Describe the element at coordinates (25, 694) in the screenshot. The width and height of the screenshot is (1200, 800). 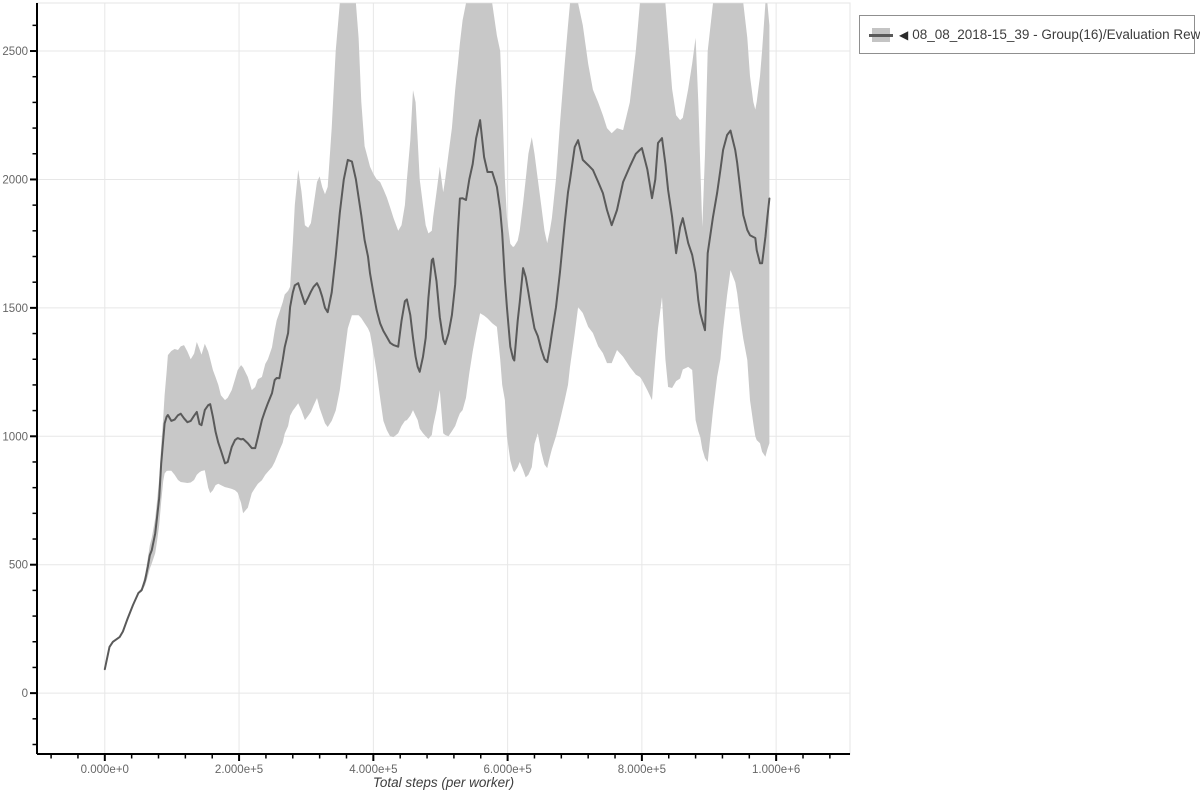
I see `svg-text: 0` at that location.